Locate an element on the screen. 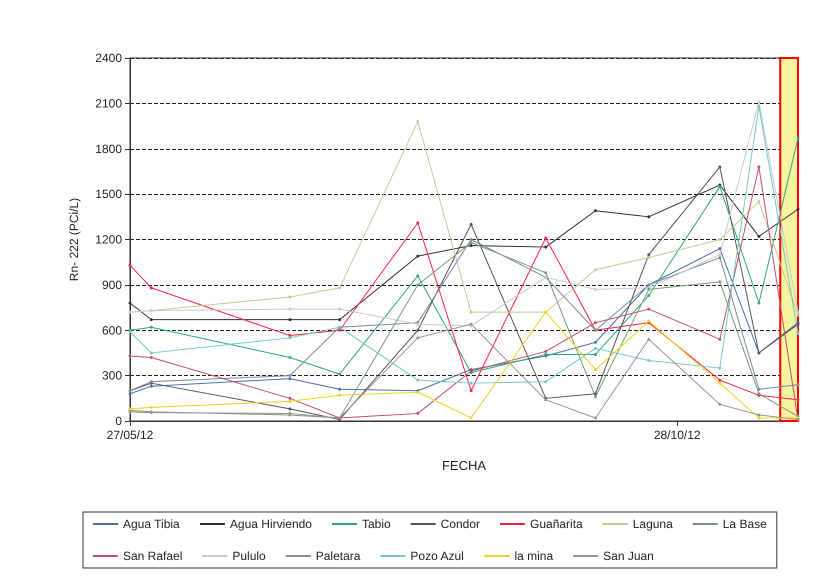 The image size is (826, 584). y-tick-label: 2400 is located at coordinates (108, 58).